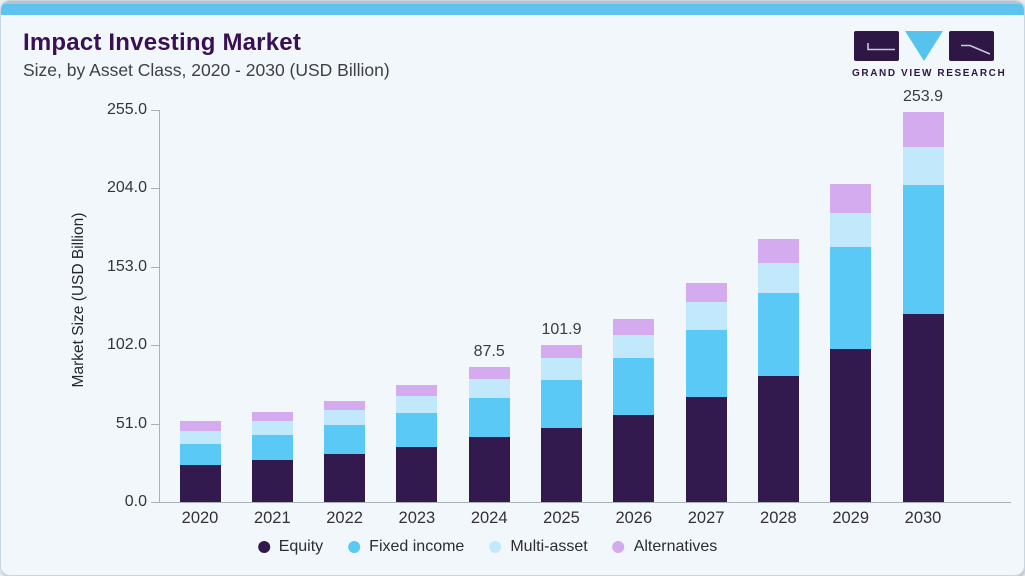  I want to click on legend-label: Multi-asset, so click(549, 546).